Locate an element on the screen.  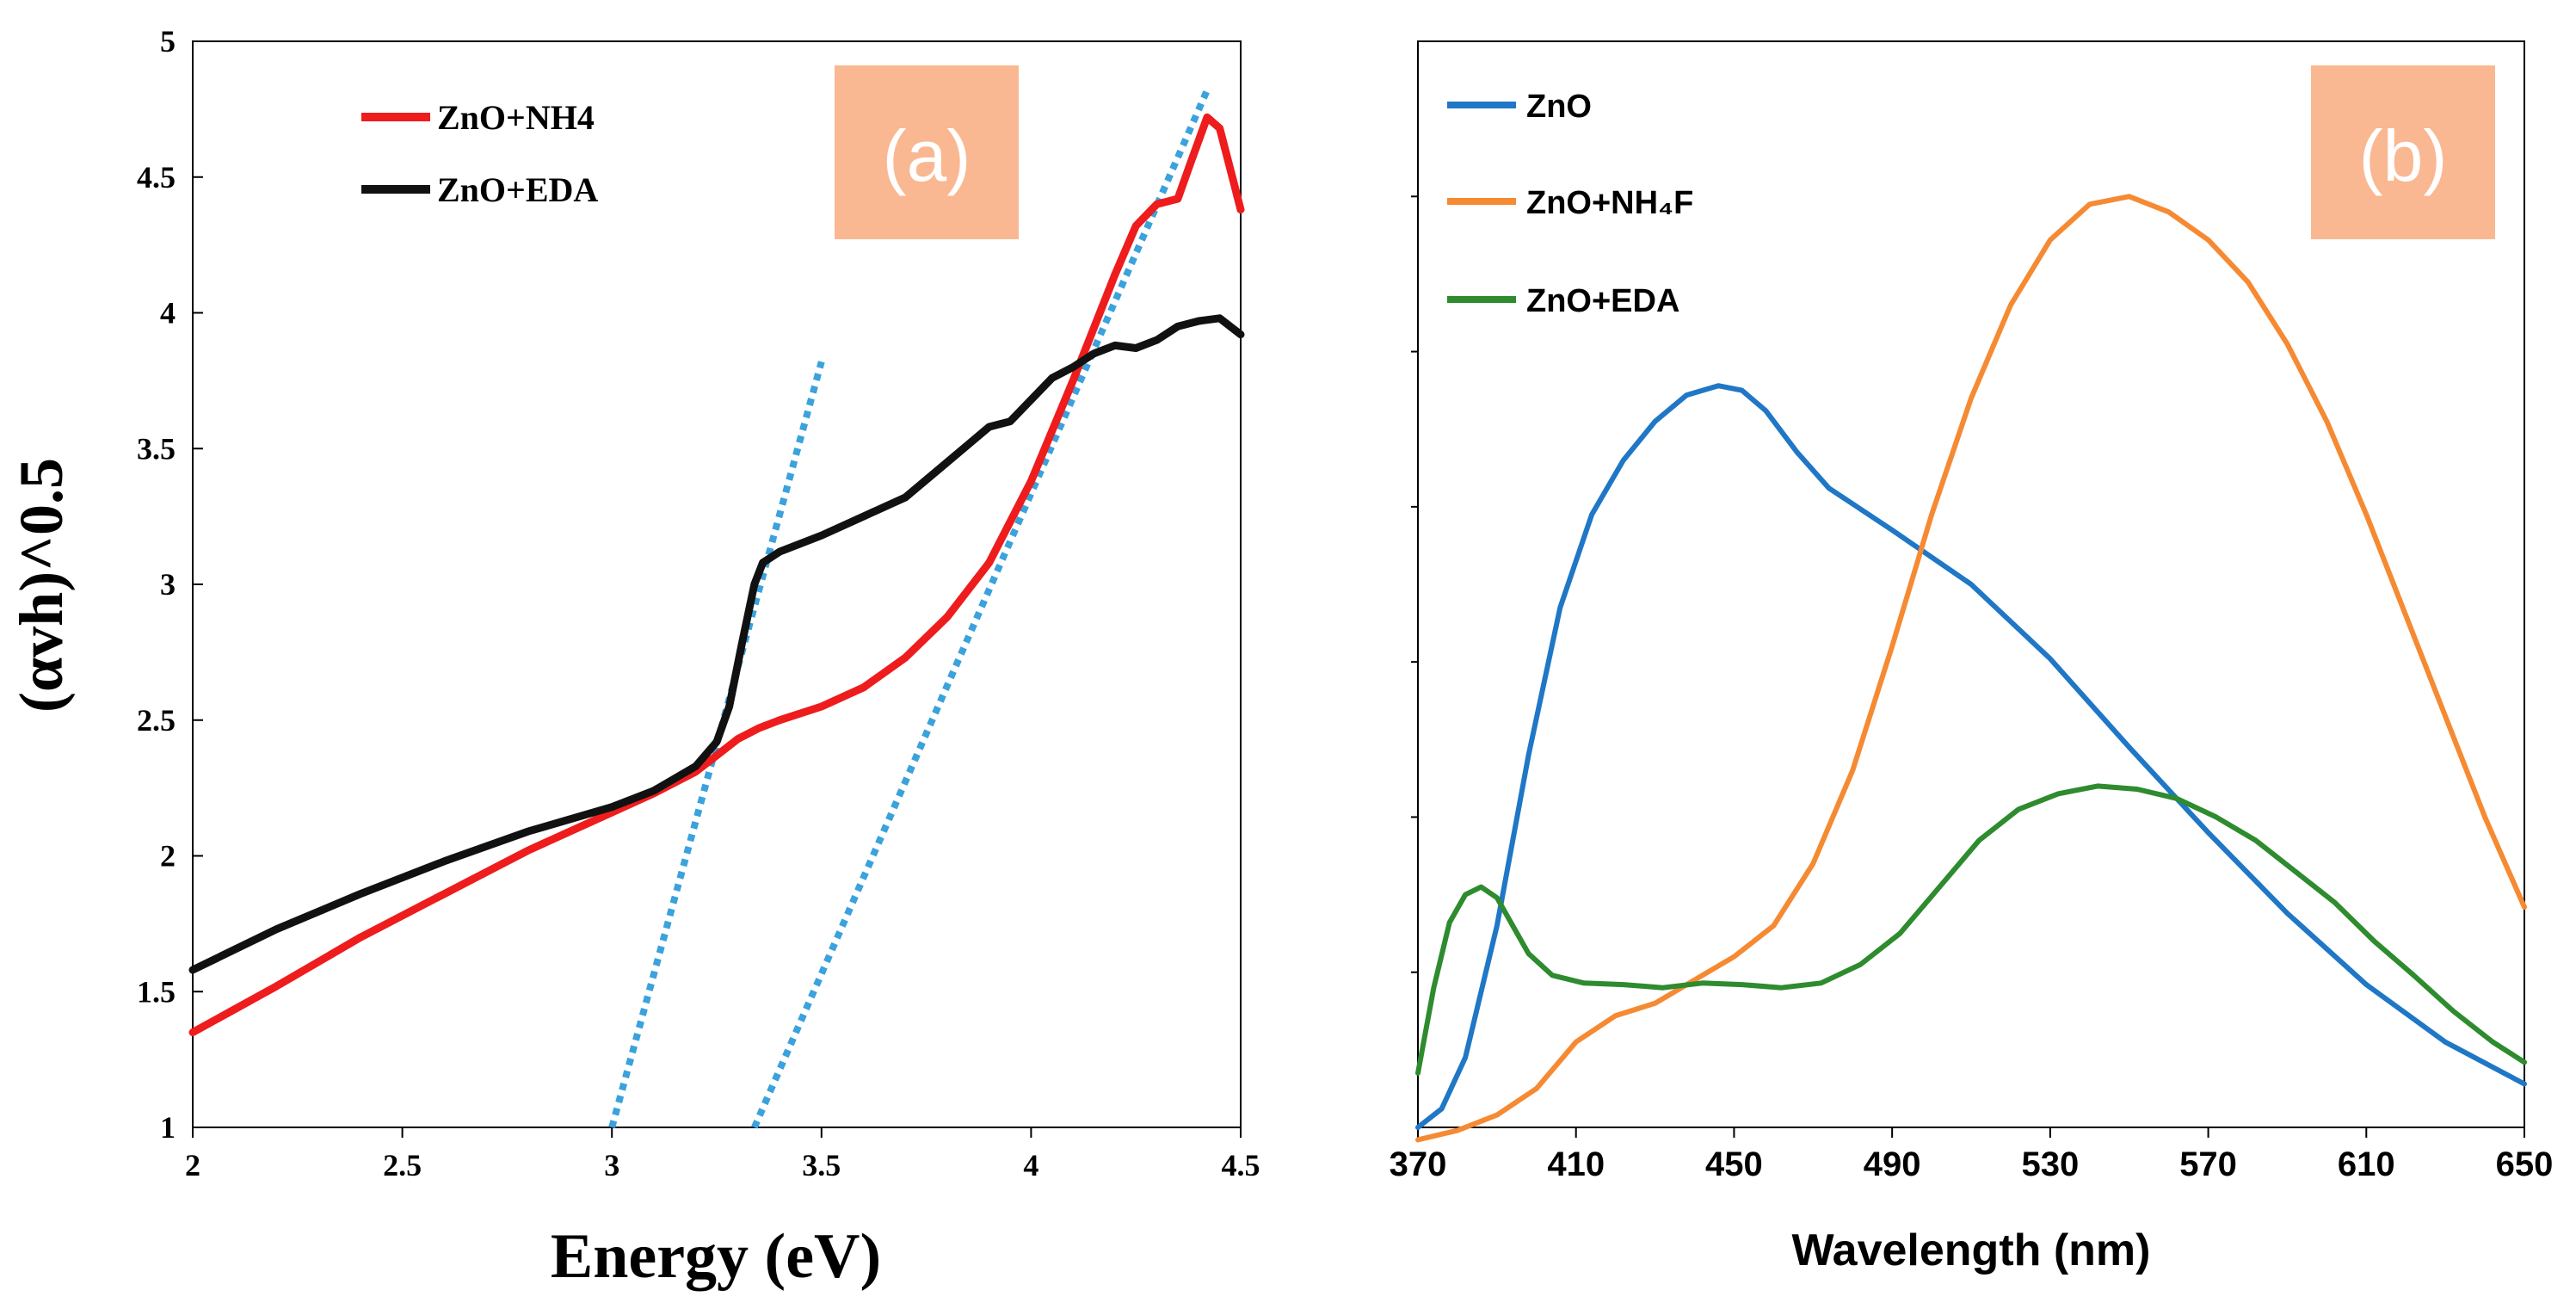
panel-a-y-axis-label: (αvh)^0.5 is located at coordinates (42, 585).